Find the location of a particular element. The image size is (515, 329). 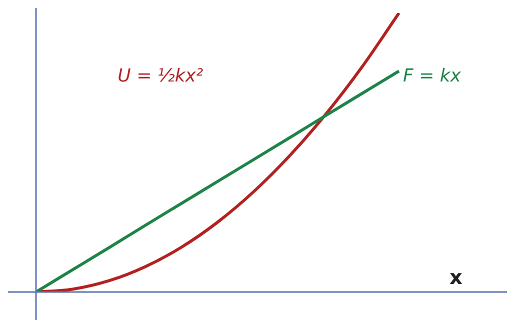

series-label: F = kx is located at coordinates (432, 76).